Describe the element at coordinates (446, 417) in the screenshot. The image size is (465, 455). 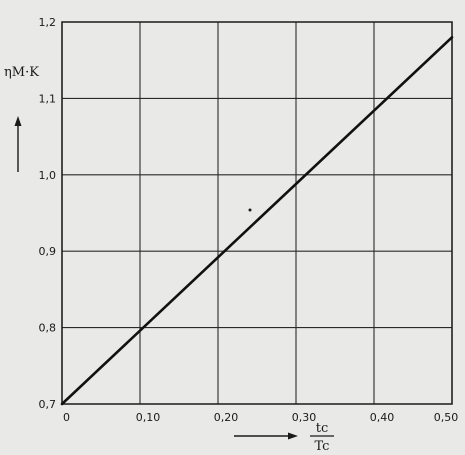
I see `x-tick-label-5: 0,50` at that location.